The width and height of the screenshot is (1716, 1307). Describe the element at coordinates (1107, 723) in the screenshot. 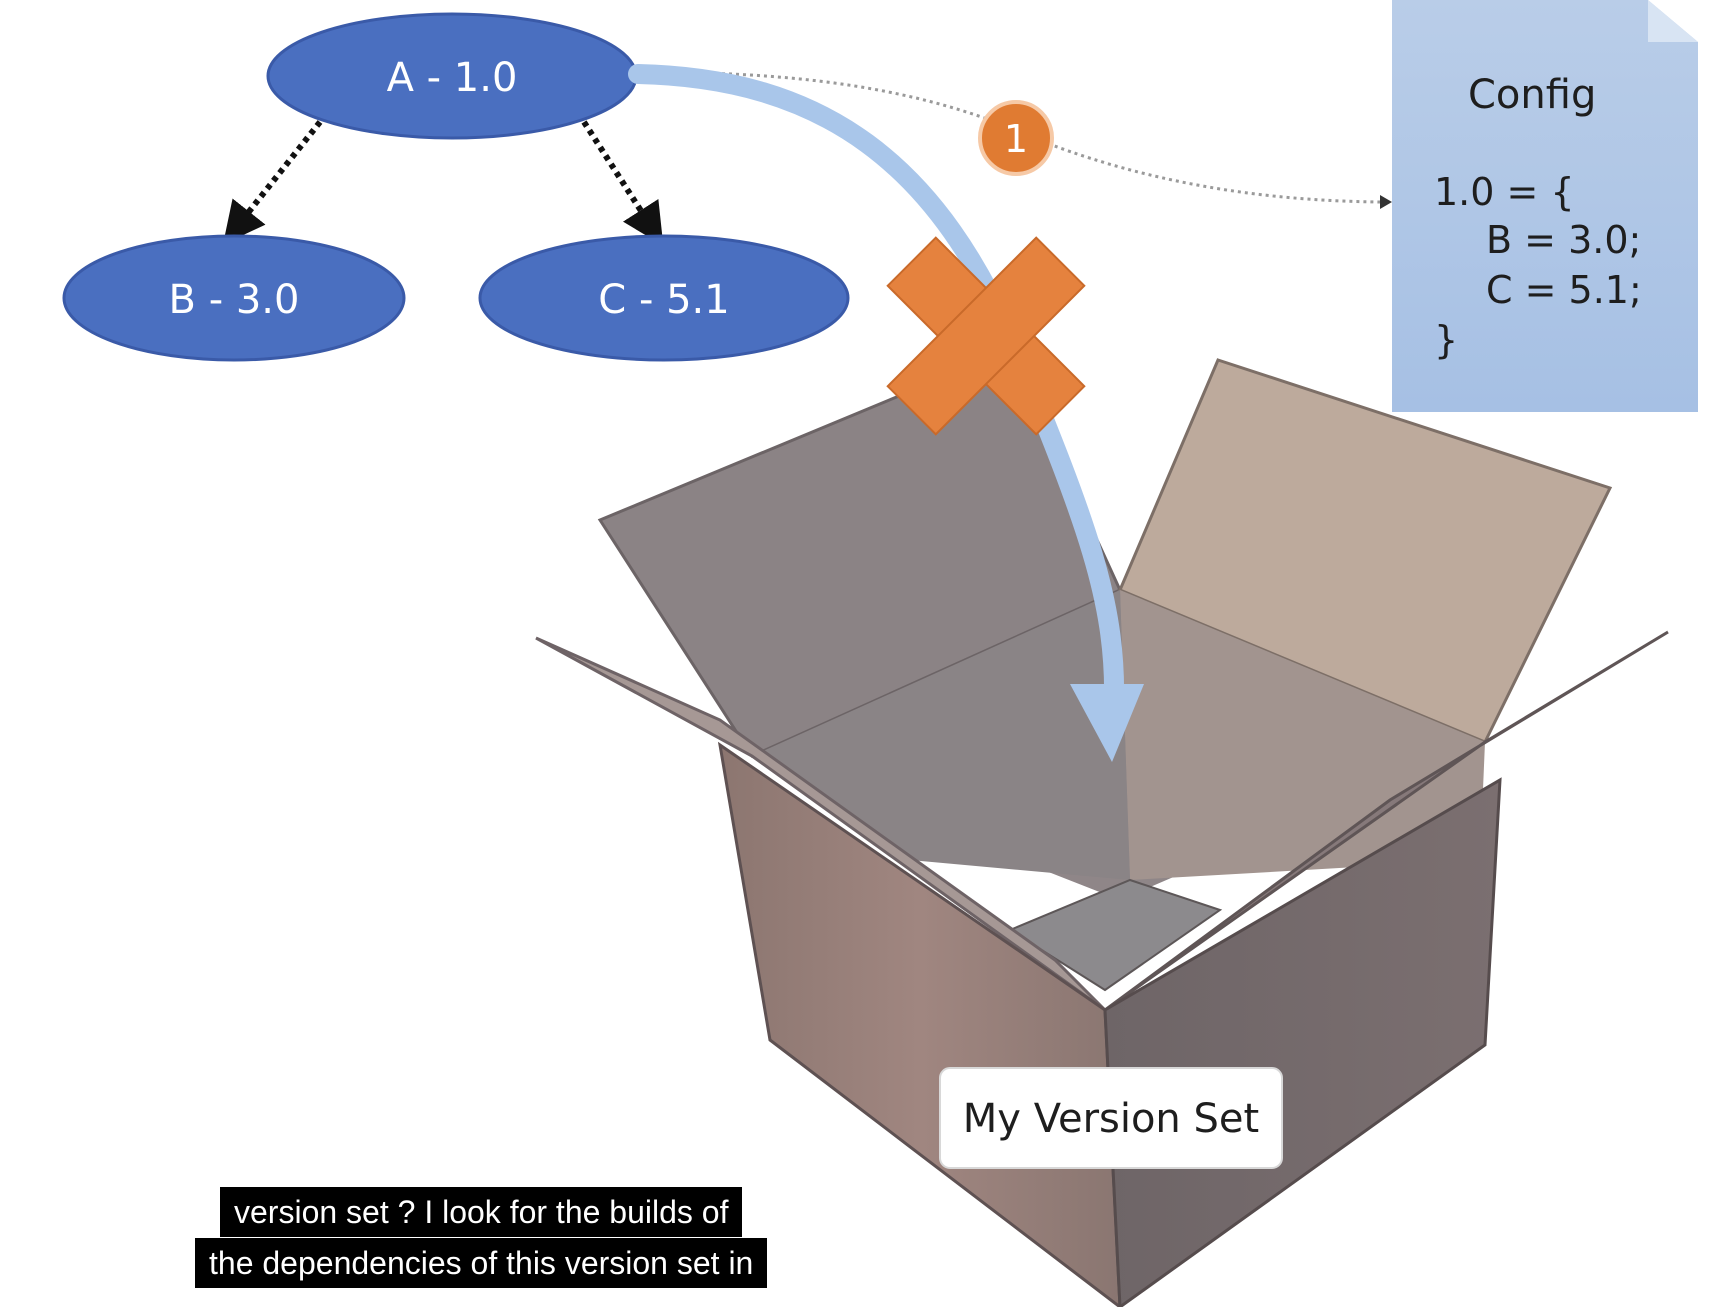

I see `import-arrowhead` at that location.